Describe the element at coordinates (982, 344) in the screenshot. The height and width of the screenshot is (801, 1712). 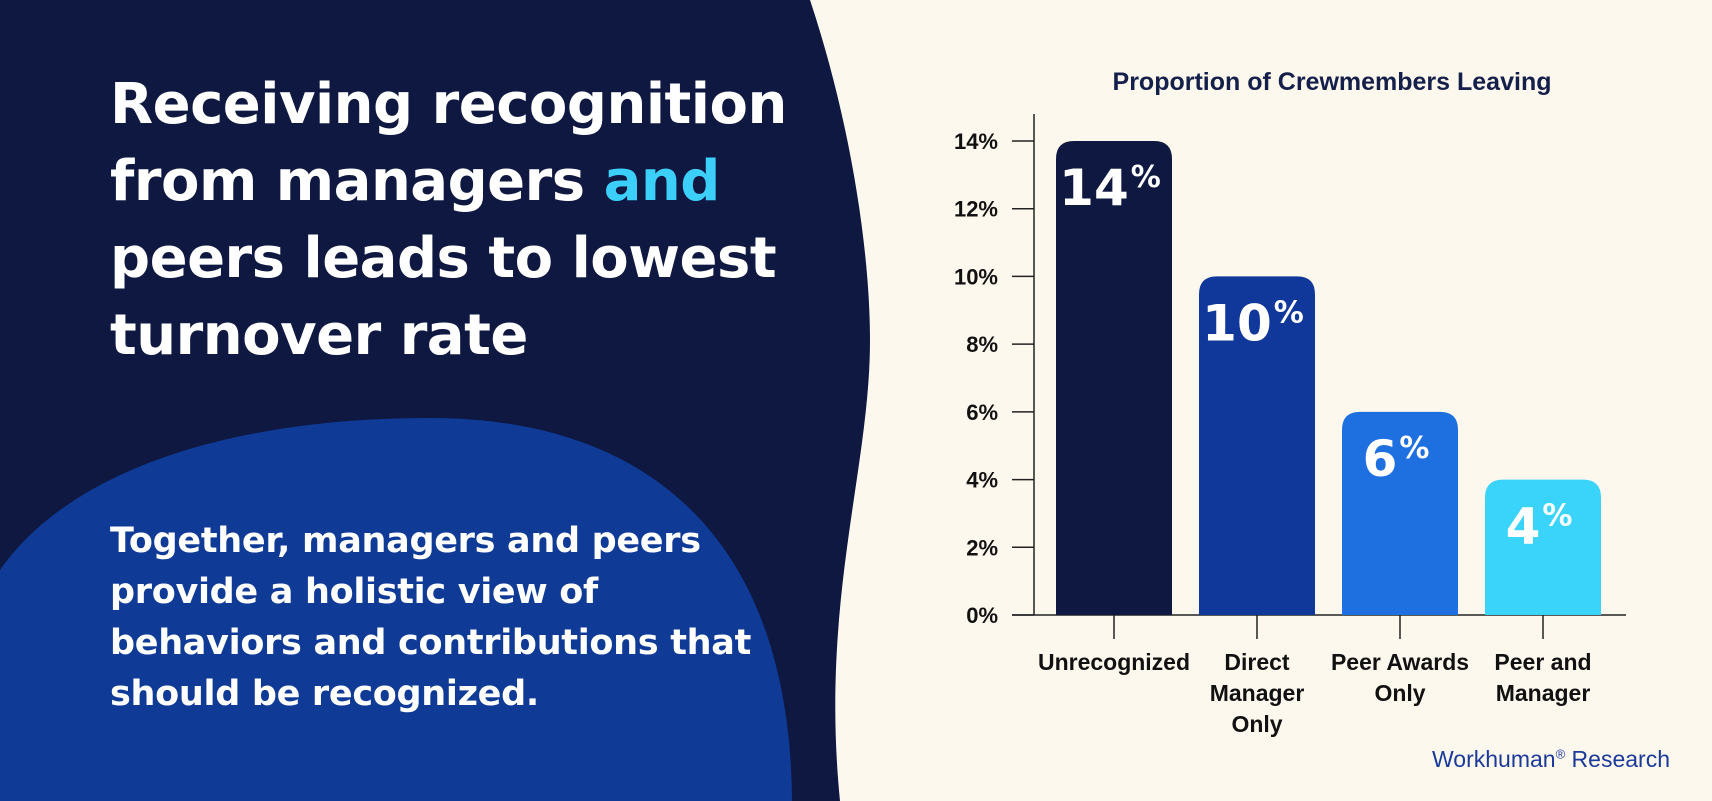
I see `y-tick-label: 8%` at that location.